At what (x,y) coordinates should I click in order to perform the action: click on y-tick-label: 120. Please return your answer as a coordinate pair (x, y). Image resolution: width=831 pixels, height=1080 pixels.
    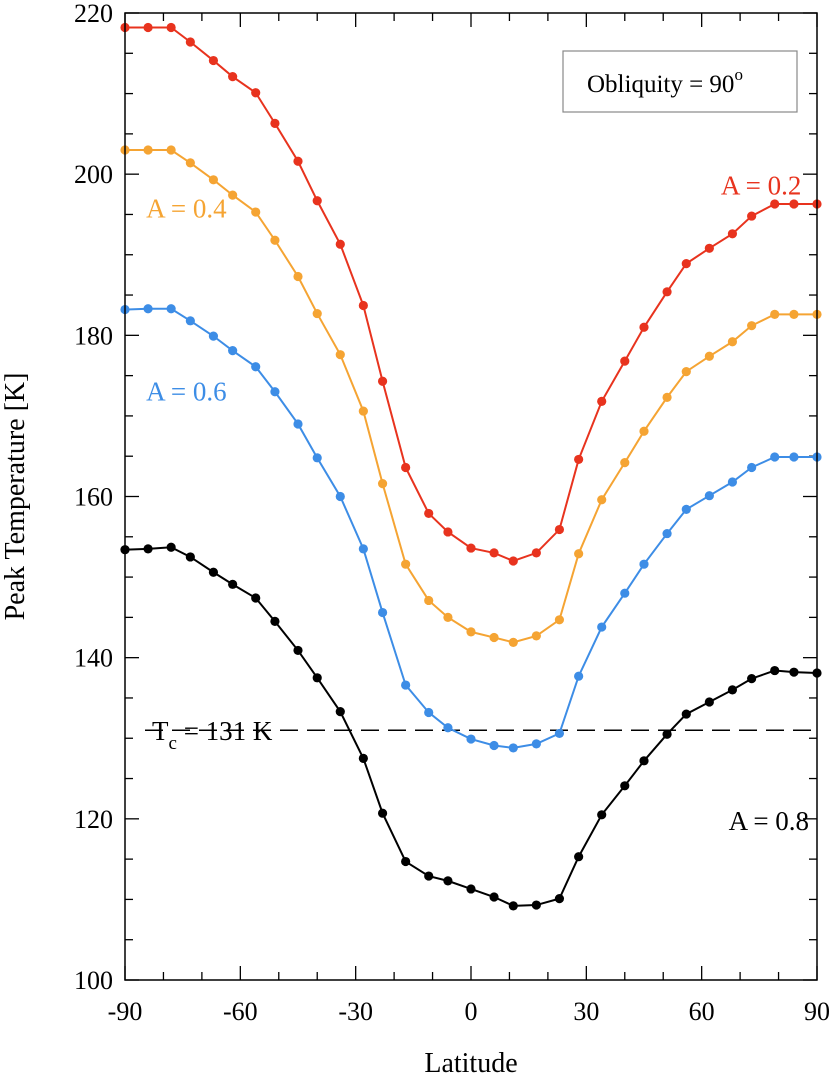
    Looking at the image, I should click on (93, 819).